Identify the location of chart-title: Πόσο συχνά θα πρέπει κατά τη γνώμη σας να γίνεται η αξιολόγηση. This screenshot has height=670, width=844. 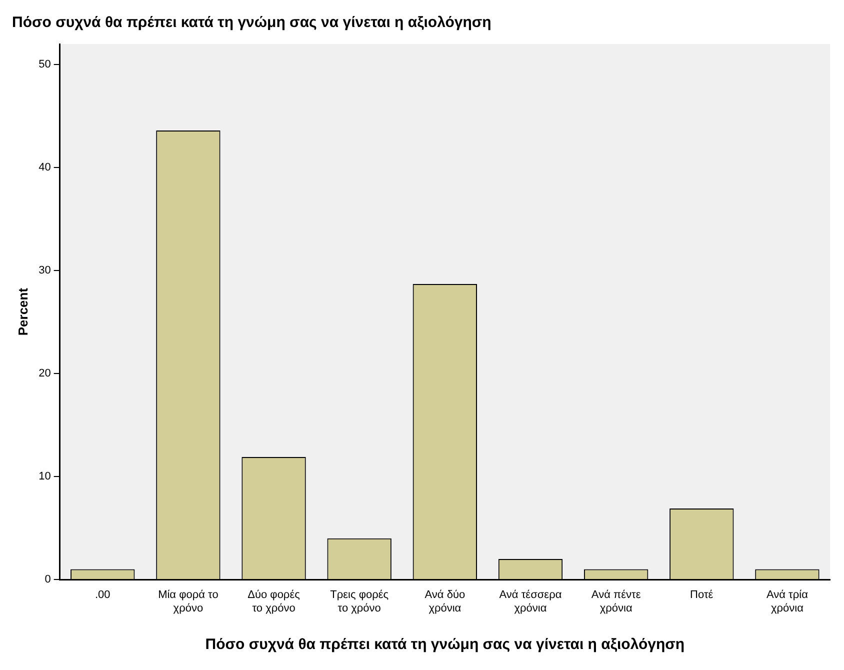
(252, 23).